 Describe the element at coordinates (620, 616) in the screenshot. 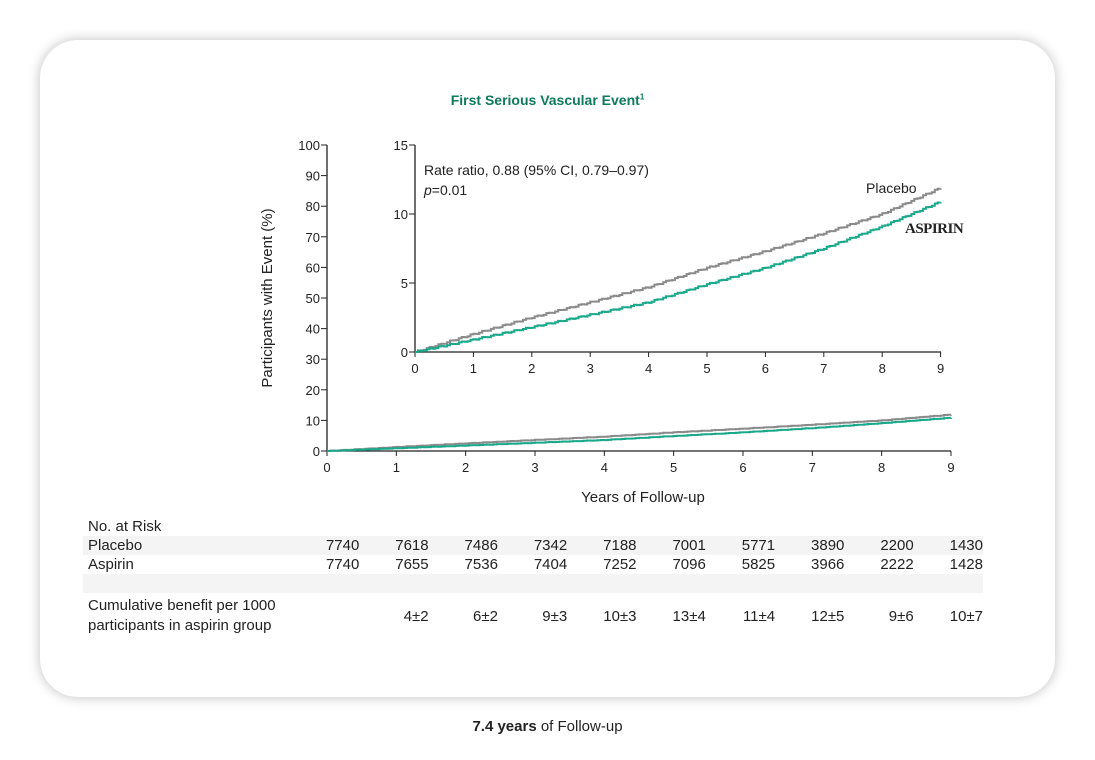

I see `table-cell: 10±3` at that location.